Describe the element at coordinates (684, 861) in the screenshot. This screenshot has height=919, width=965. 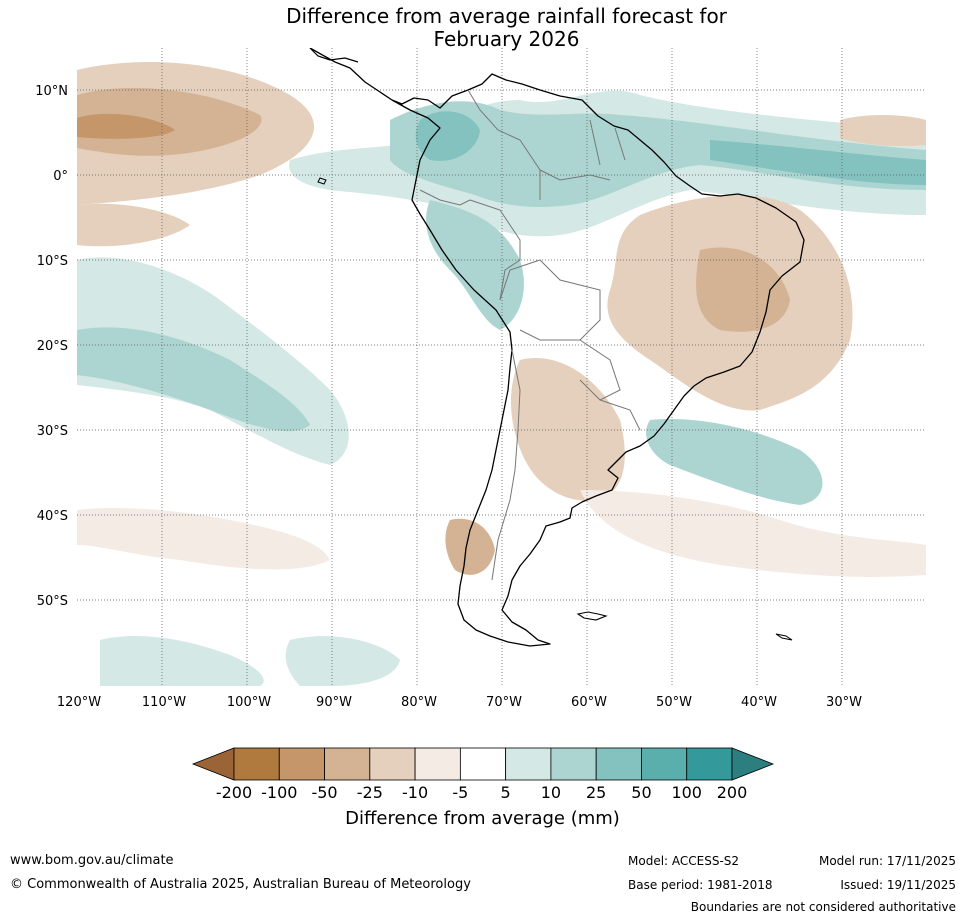
I see `model-name: Model: ACCESS-S2` at that location.